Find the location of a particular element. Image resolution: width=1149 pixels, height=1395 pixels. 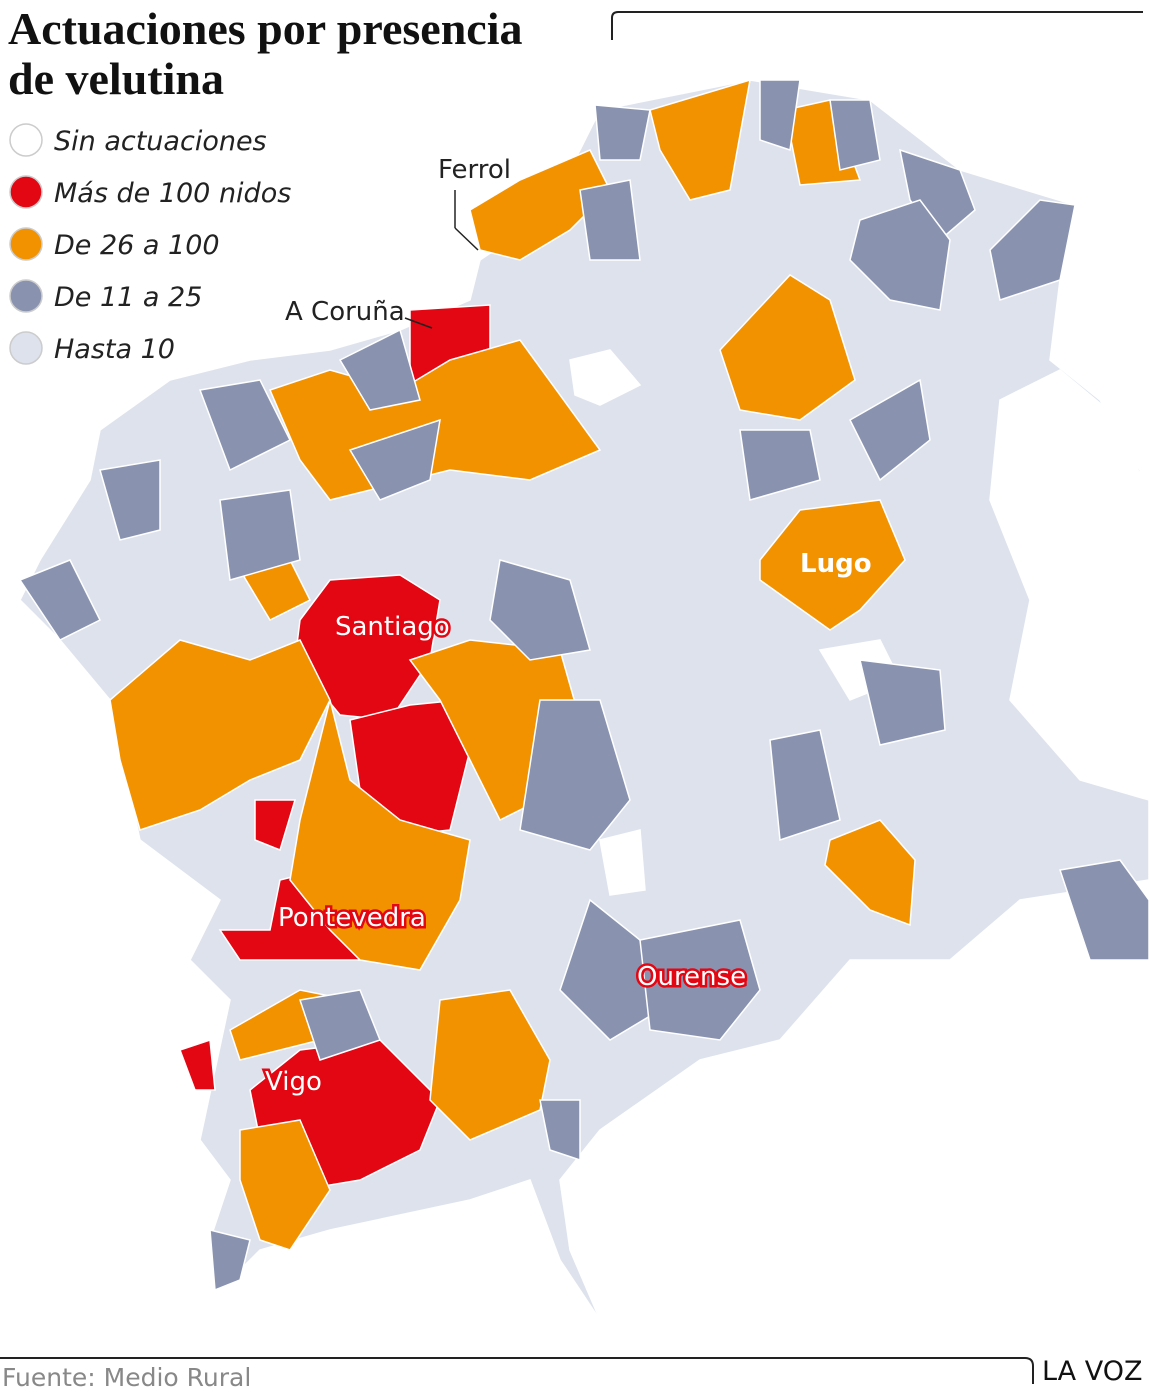

title-rule is located at coordinates (877, 25).